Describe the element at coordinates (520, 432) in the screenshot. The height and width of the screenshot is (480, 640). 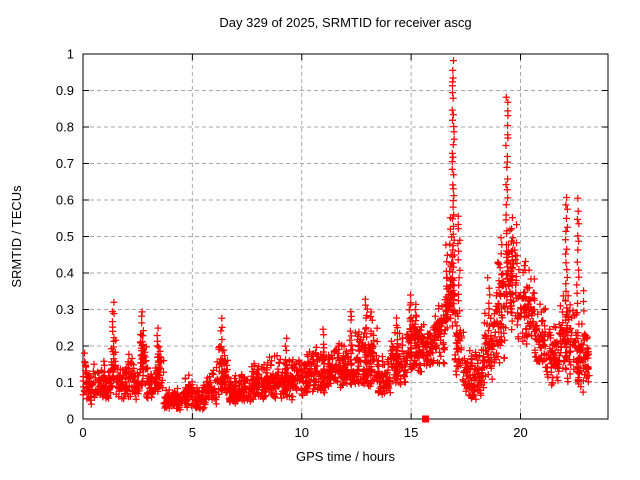
I see `x-tick-label: 20` at that location.